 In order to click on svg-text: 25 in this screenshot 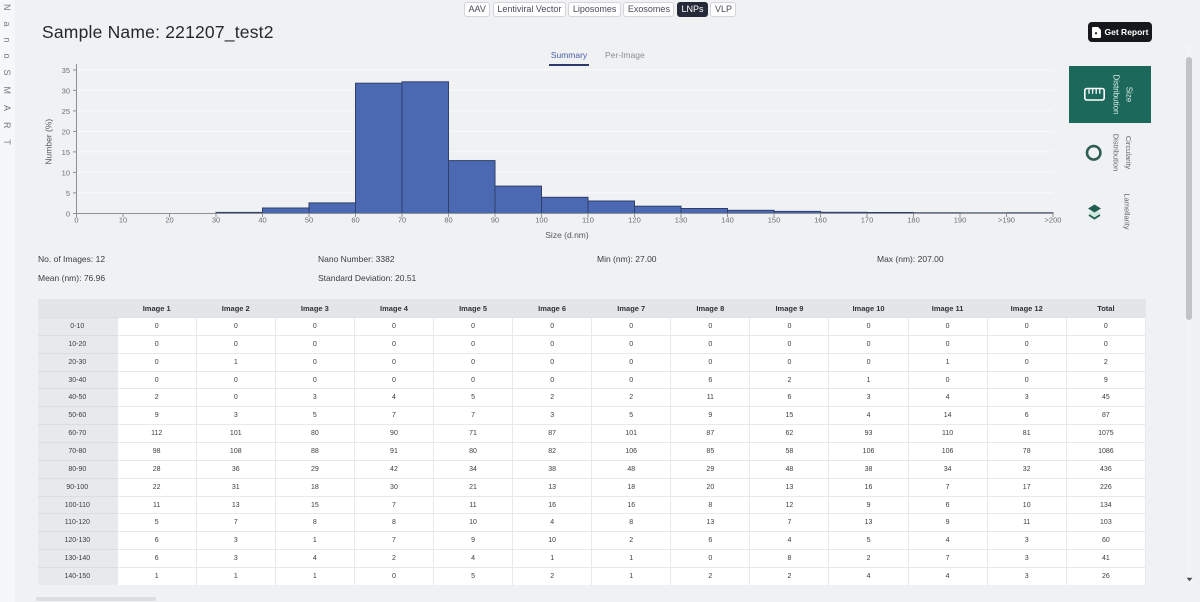, I will do `click(66, 111)`.